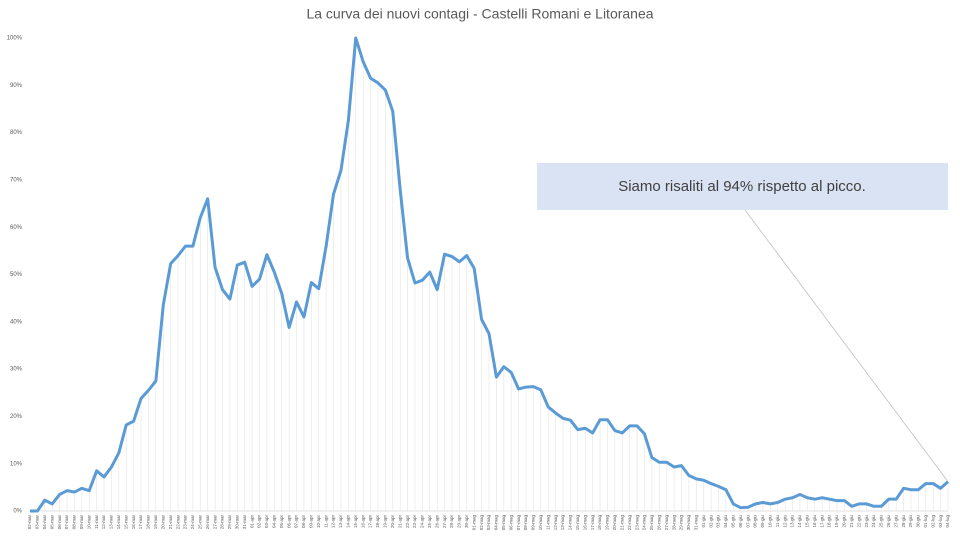 The width and height of the screenshot is (960, 538). What do you see at coordinates (303, 522) in the screenshot?
I see `x-tick-label: 08-apr` at bounding box center [303, 522].